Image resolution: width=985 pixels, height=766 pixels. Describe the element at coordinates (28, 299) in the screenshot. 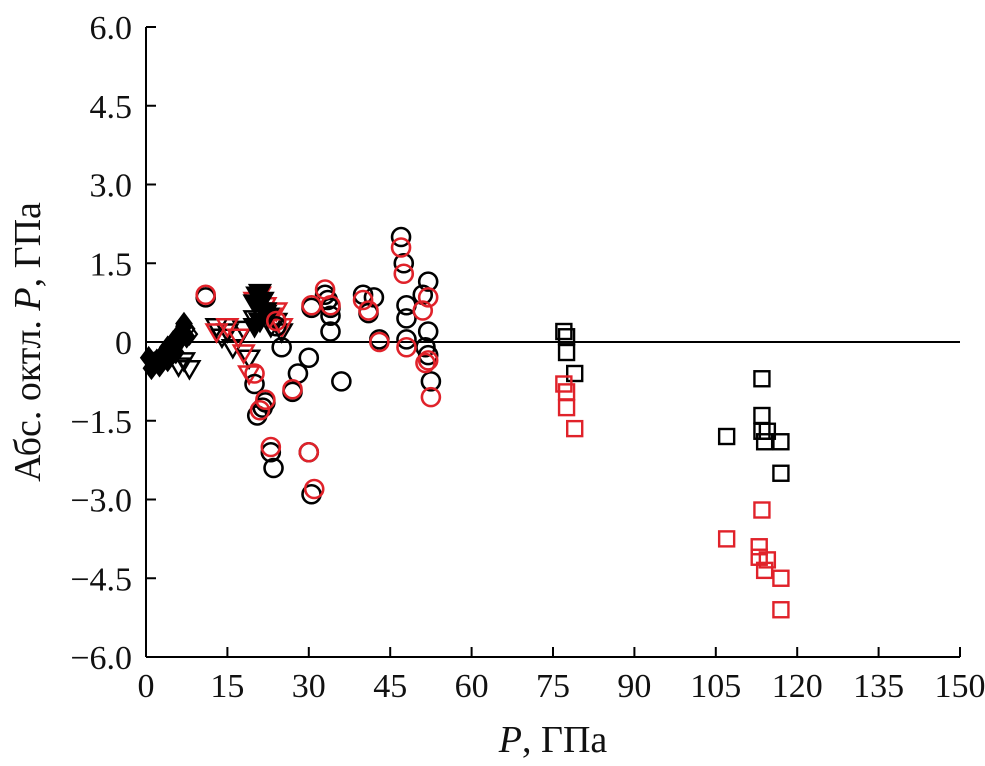

I see `y-axis-title-symbol: P` at that location.